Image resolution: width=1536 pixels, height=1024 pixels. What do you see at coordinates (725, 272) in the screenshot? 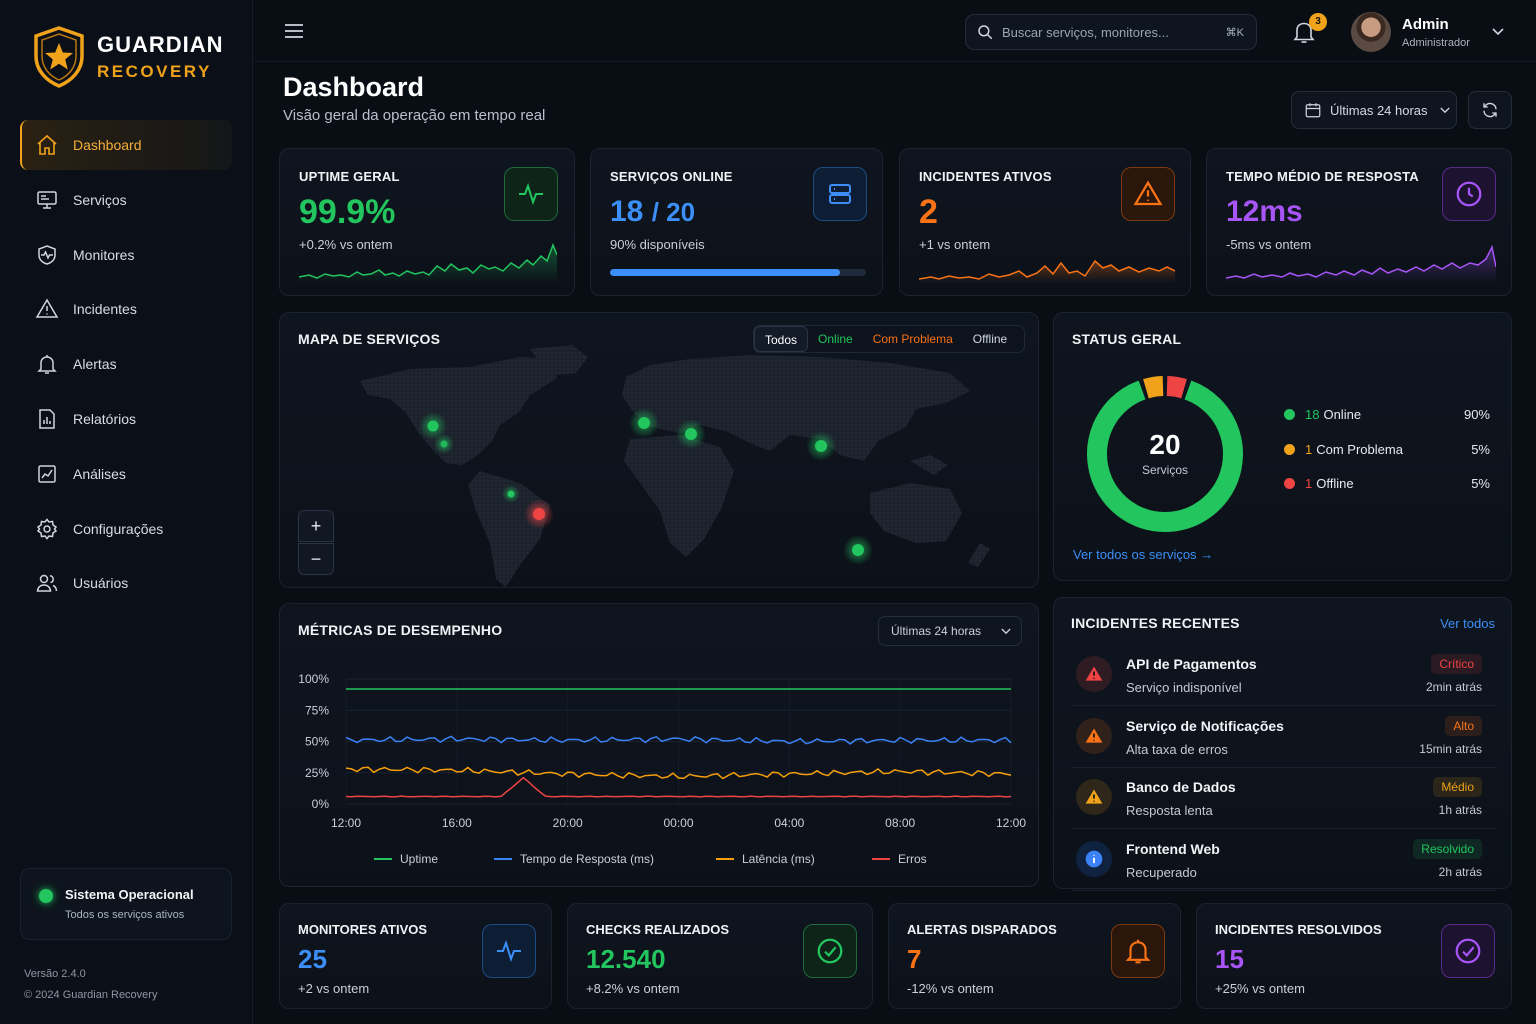
I see `services-progress-bar` at bounding box center [725, 272].